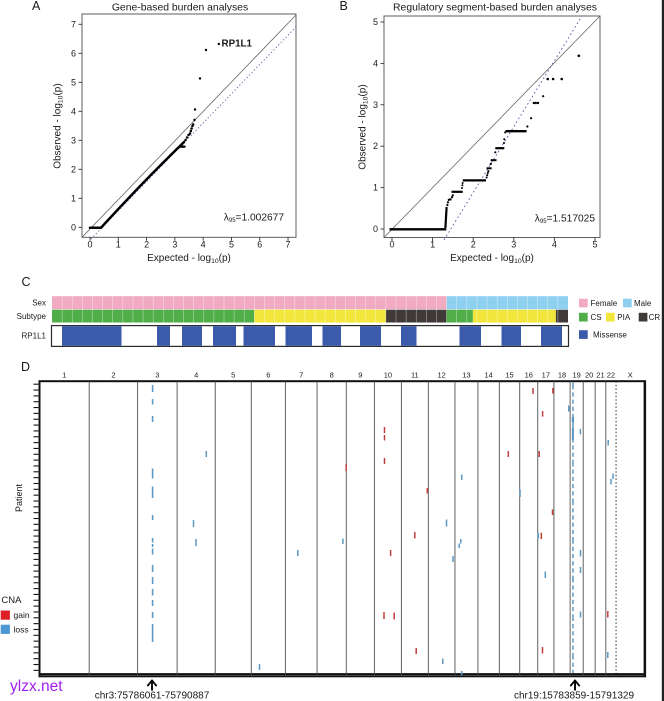 The image size is (664, 701). I want to click on svg-text: 9, so click(360, 375).